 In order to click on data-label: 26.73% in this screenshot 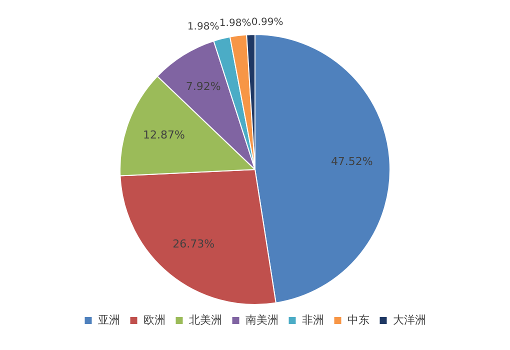, I will do `click(193, 244)`.